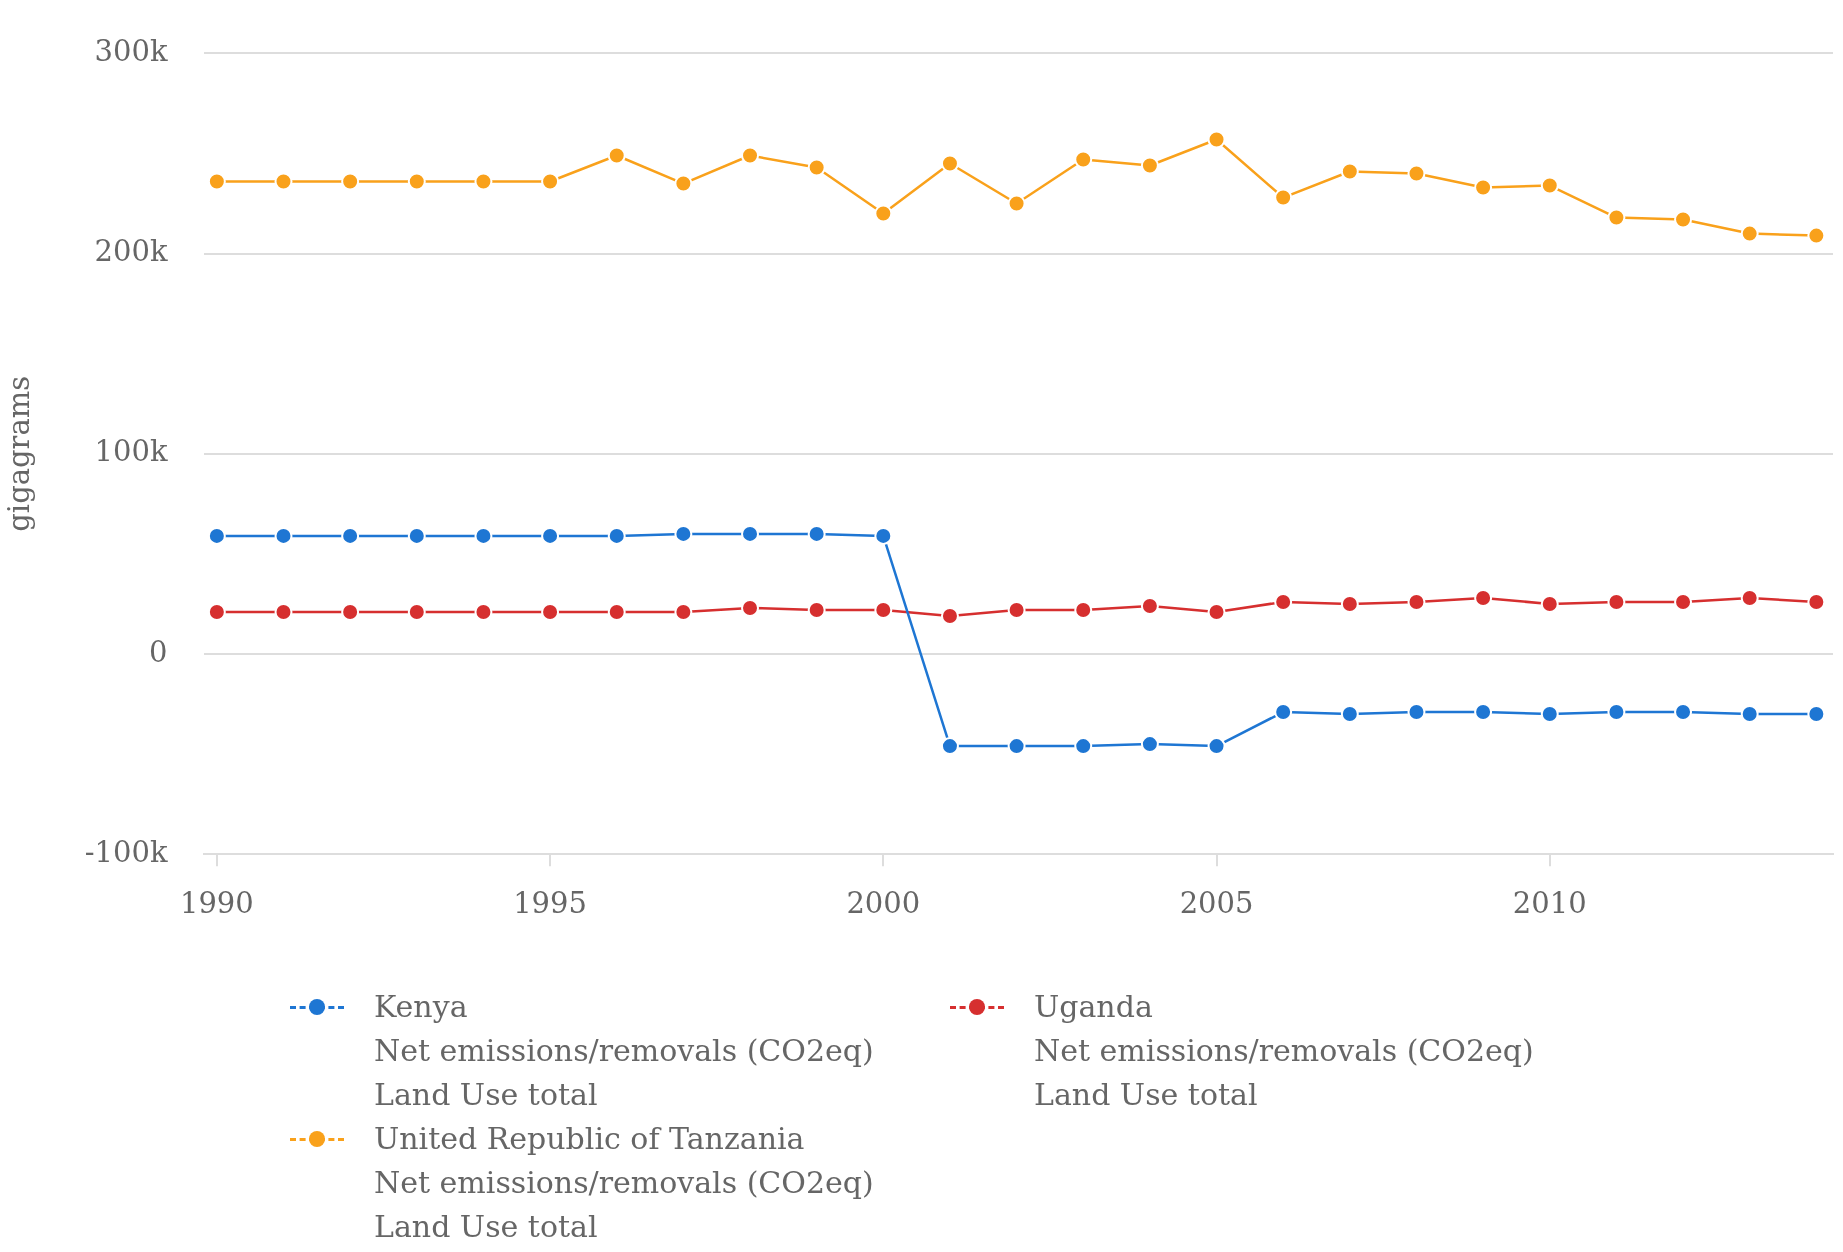 The height and width of the screenshot is (1252, 1843). I want to click on legend-label: Uganda Net emissions/removals (CO2eq) Land Use total, so click(1284, 1051).